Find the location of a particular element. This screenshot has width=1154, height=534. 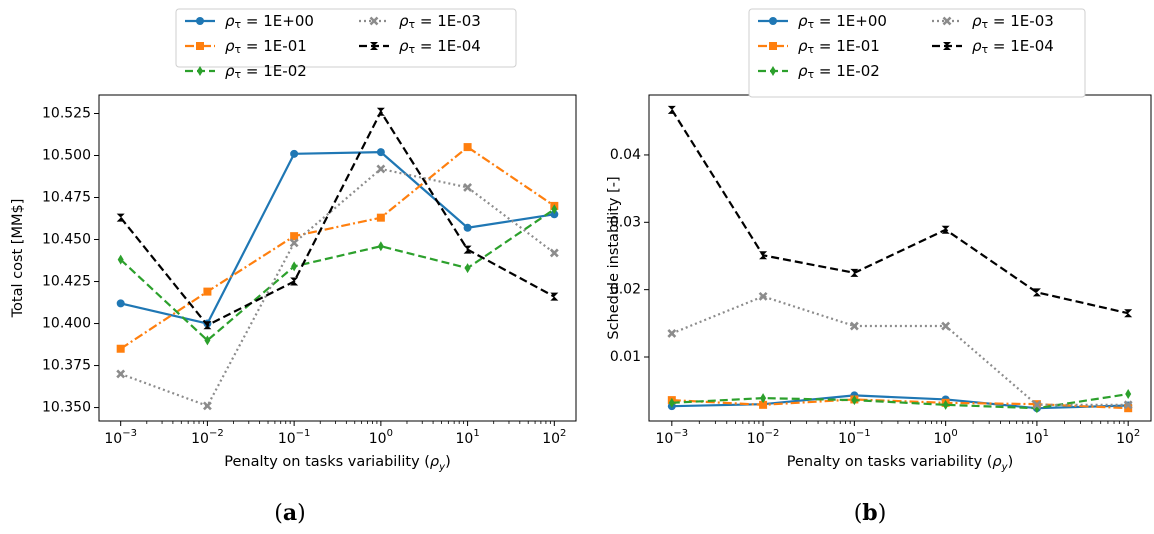

y-tick-label: 10.425 is located at coordinates (66, 282).